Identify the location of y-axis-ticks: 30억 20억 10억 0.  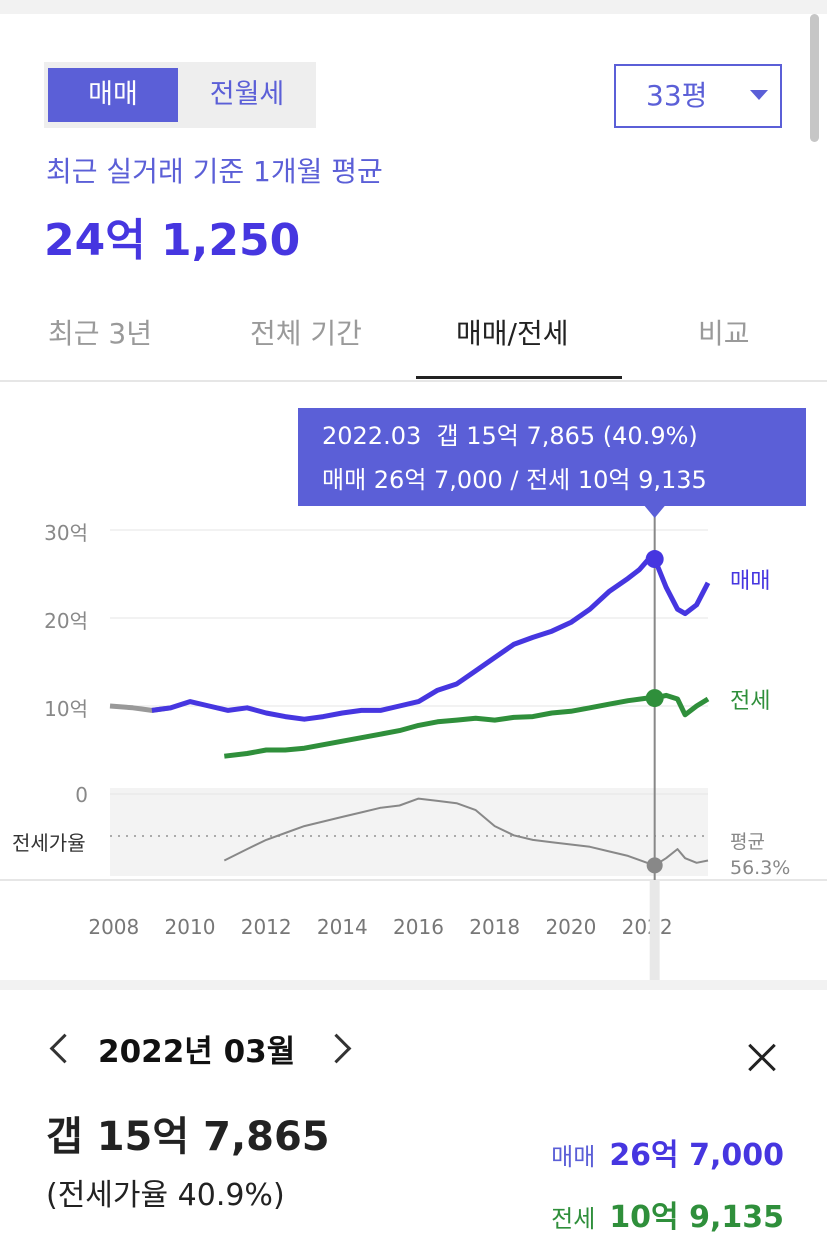
(66, 664).